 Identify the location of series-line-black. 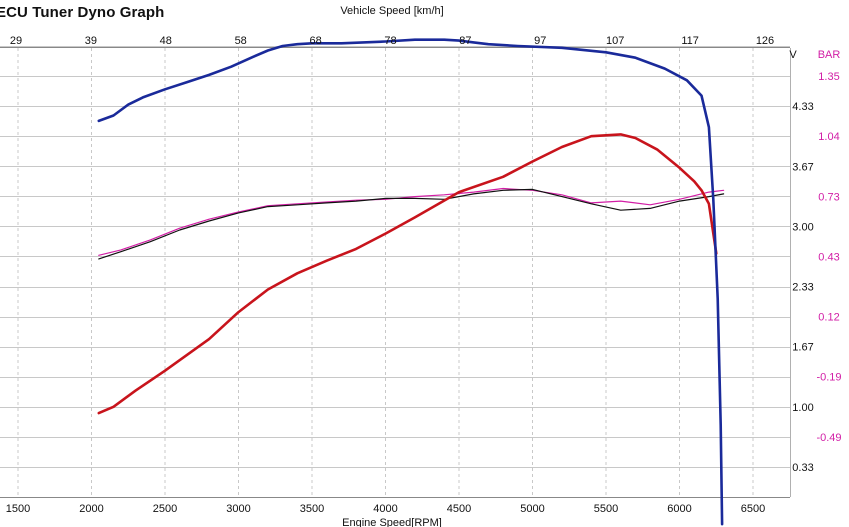
(411, 224).